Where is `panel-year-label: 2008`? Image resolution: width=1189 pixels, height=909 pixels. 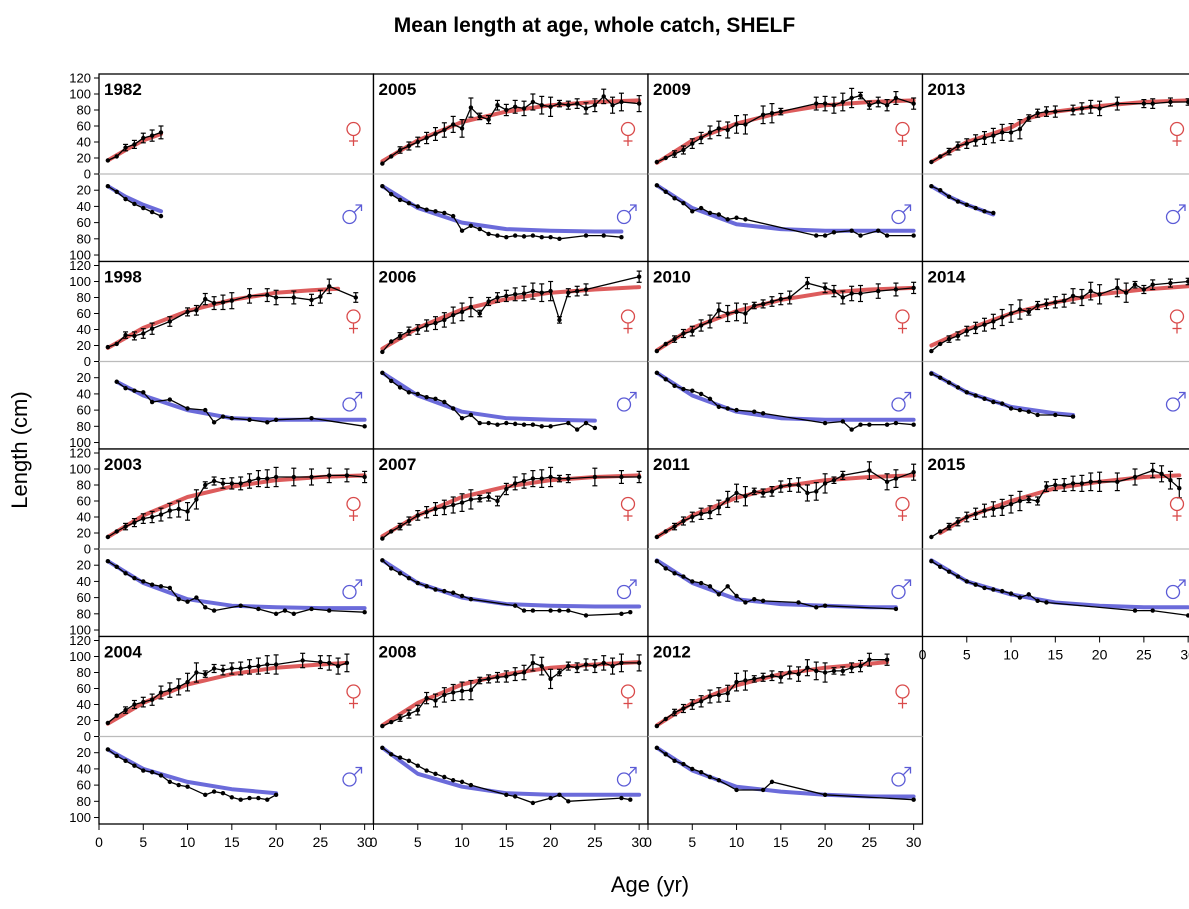
panel-year-label: 2008 is located at coordinates (398, 652).